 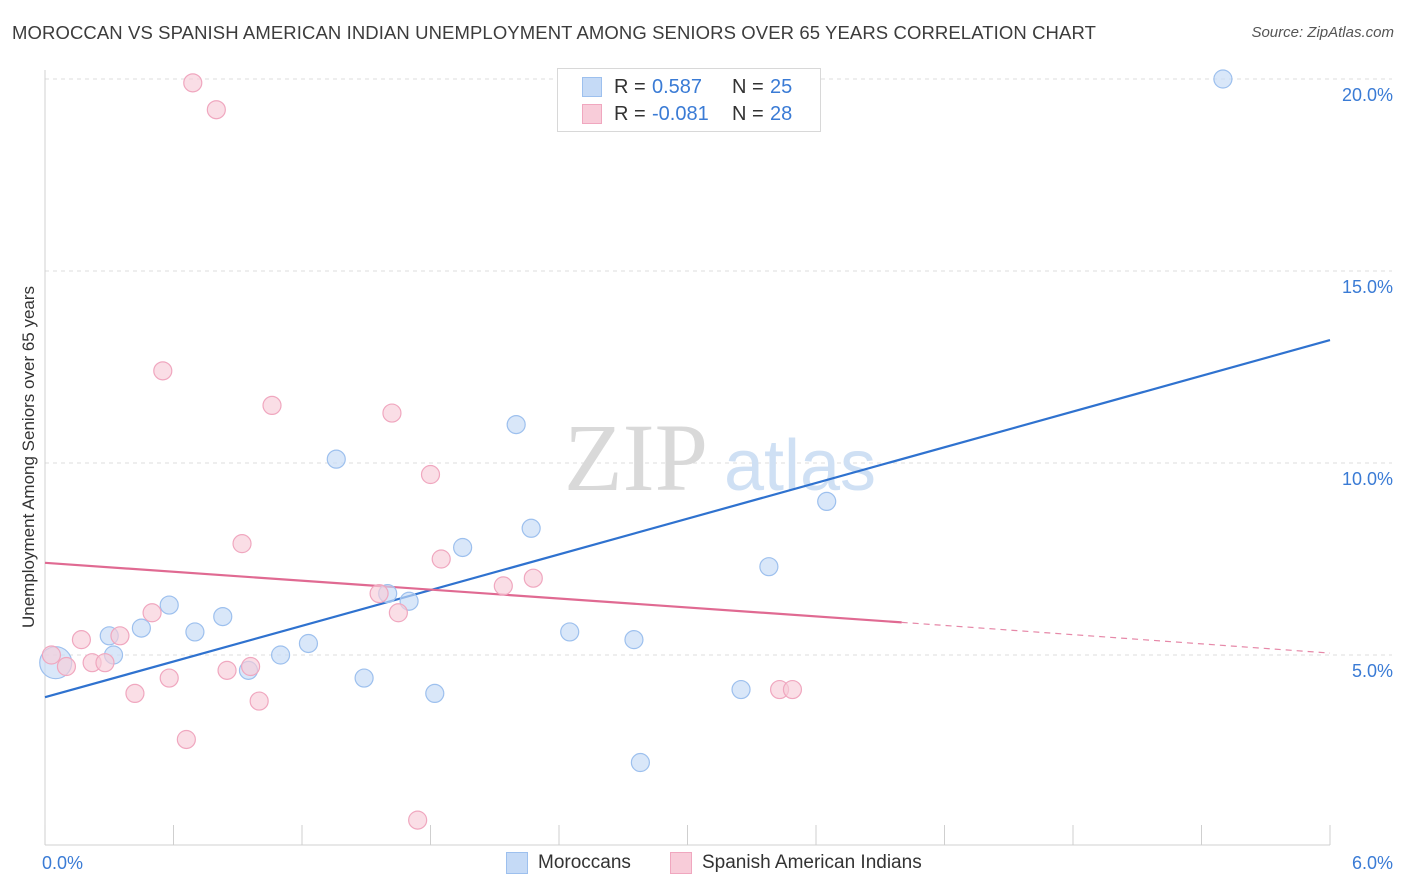 I want to click on n-value-spanish-american-indians: 28, so click(x=781, y=113).